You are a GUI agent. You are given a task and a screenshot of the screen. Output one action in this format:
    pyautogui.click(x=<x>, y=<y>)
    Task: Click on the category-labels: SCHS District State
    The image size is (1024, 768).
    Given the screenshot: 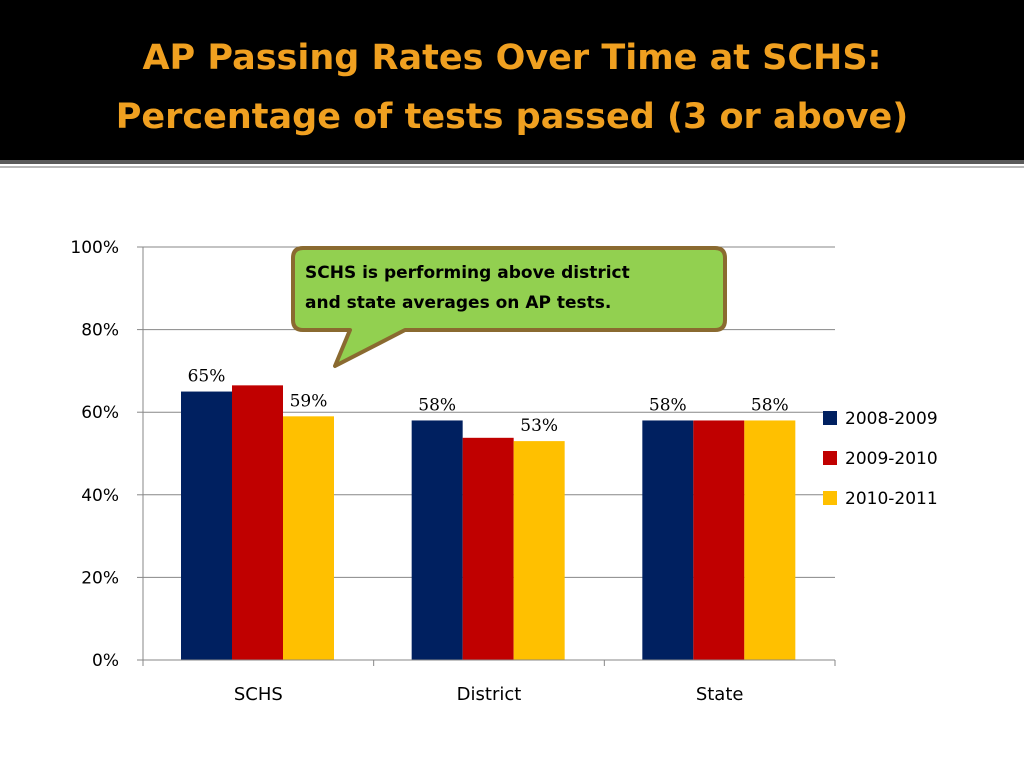 What is the action you would take?
    pyautogui.click(x=489, y=694)
    